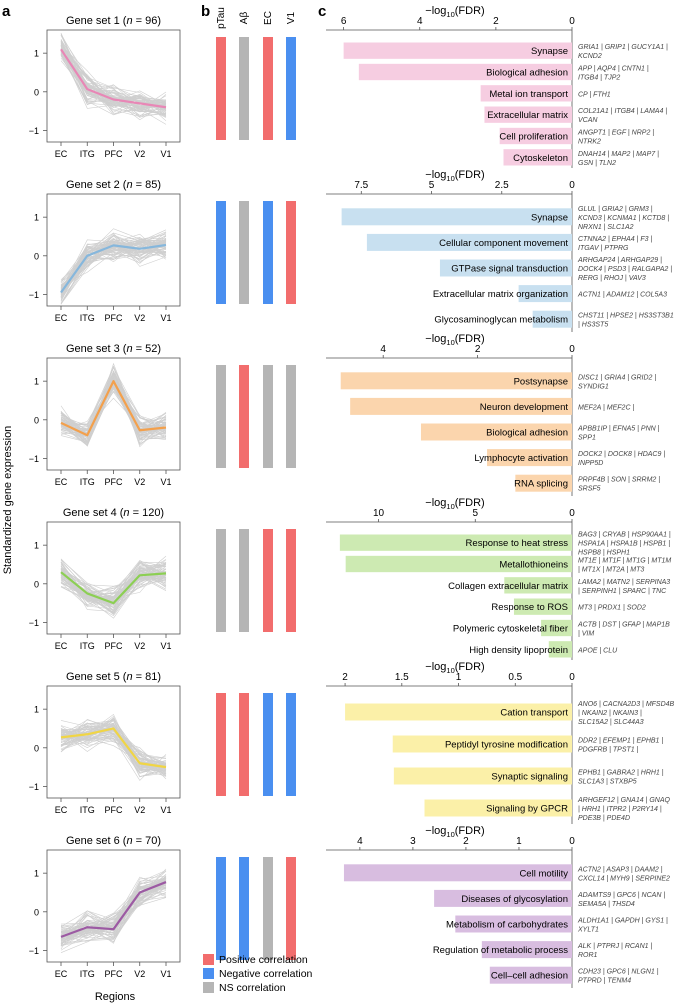 Image resolution: width=685 pixels, height=1007 pixels. I want to click on gene-list-line: ACTN2 | ASAP3 | DAAM2 |, so click(620, 869).